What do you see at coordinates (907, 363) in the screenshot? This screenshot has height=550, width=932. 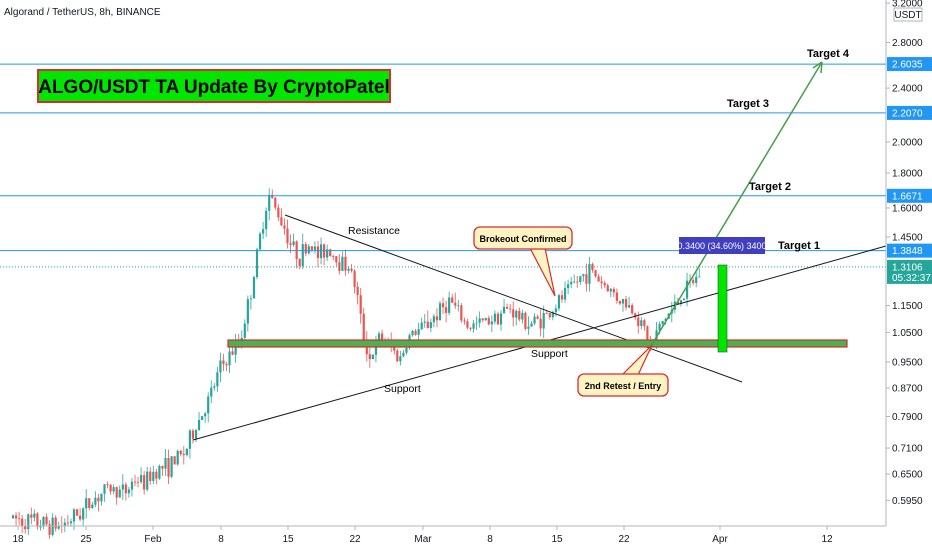 I see `y-tick-label: 0.9500` at bounding box center [907, 363].